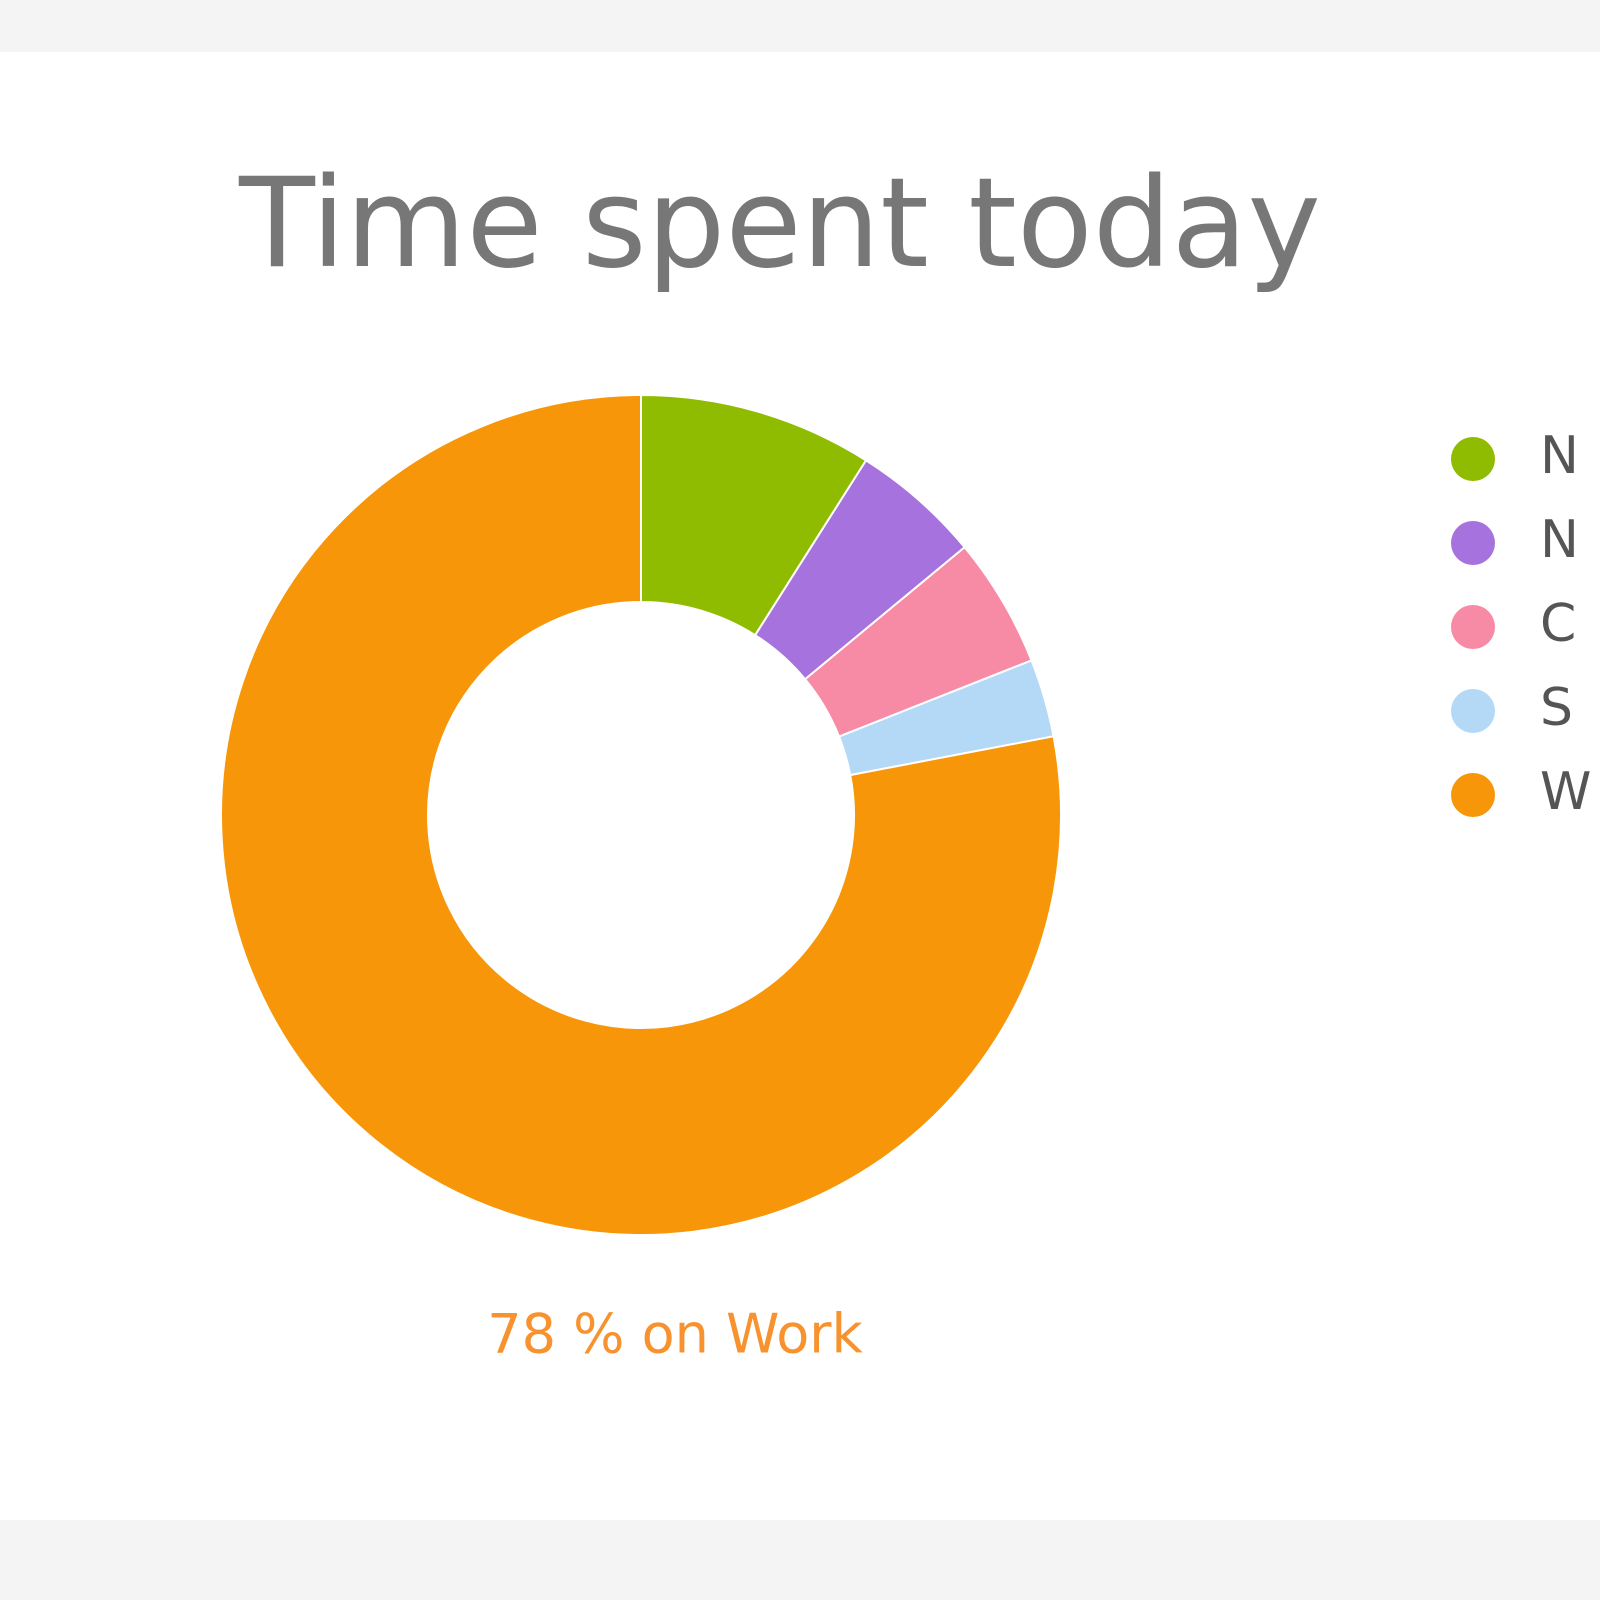 This screenshot has height=1600, width=1600. I want to click on legend-label: S, so click(1556, 708).